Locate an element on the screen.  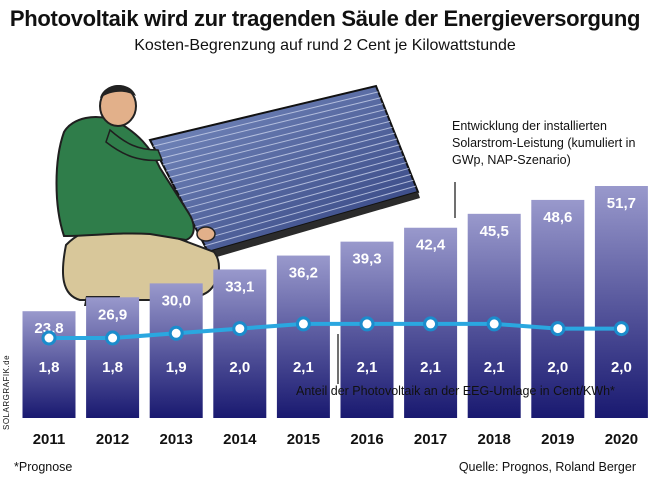
year-label-2020: 2020 is located at coordinates (621, 439).